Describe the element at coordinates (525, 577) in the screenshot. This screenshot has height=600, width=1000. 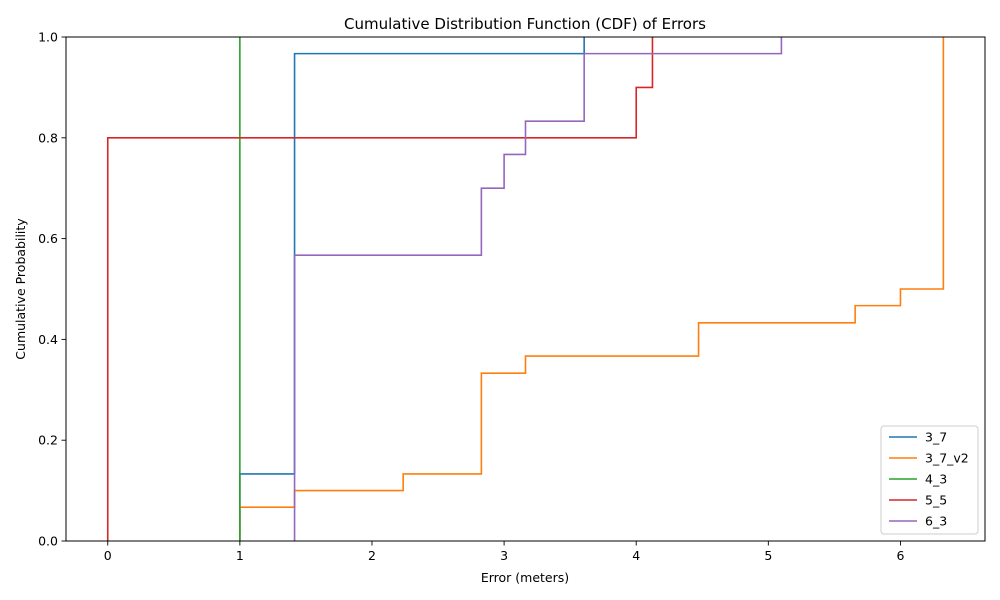
I see `x-axis-label: Error (meters)` at that location.